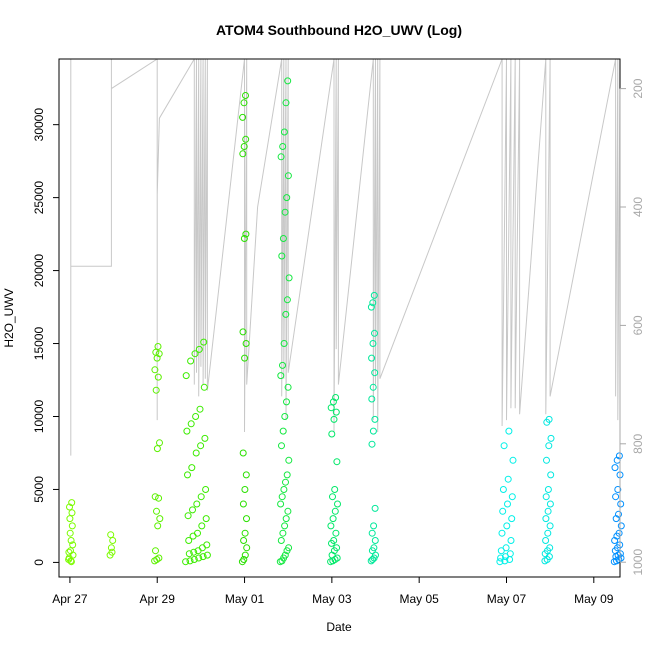  I want to click on x-tick-label: Apr 27, so click(70, 599).